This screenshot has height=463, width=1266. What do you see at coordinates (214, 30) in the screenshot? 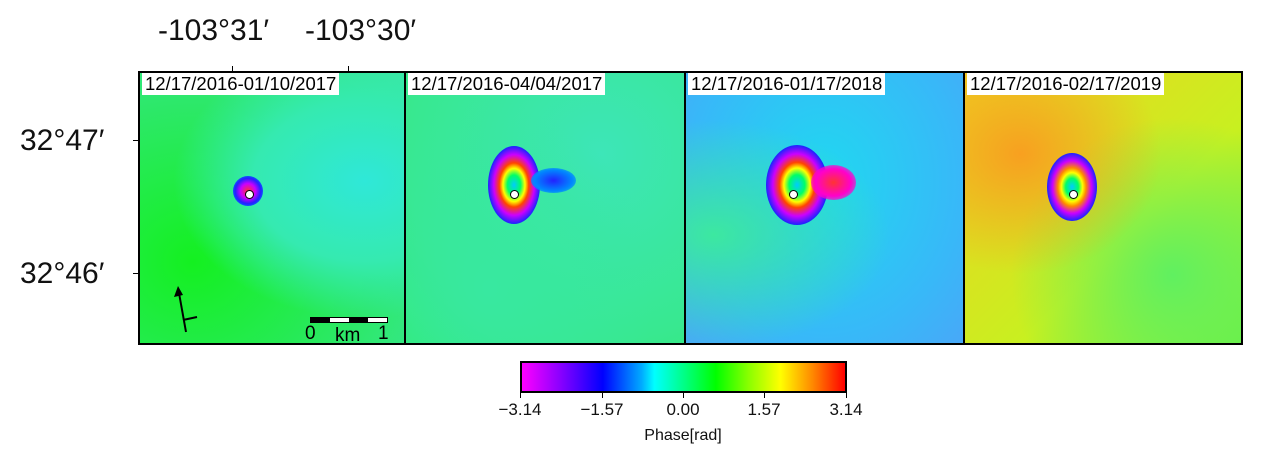
I see `lon-label-1: -103°31′` at bounding box center [214, 30].